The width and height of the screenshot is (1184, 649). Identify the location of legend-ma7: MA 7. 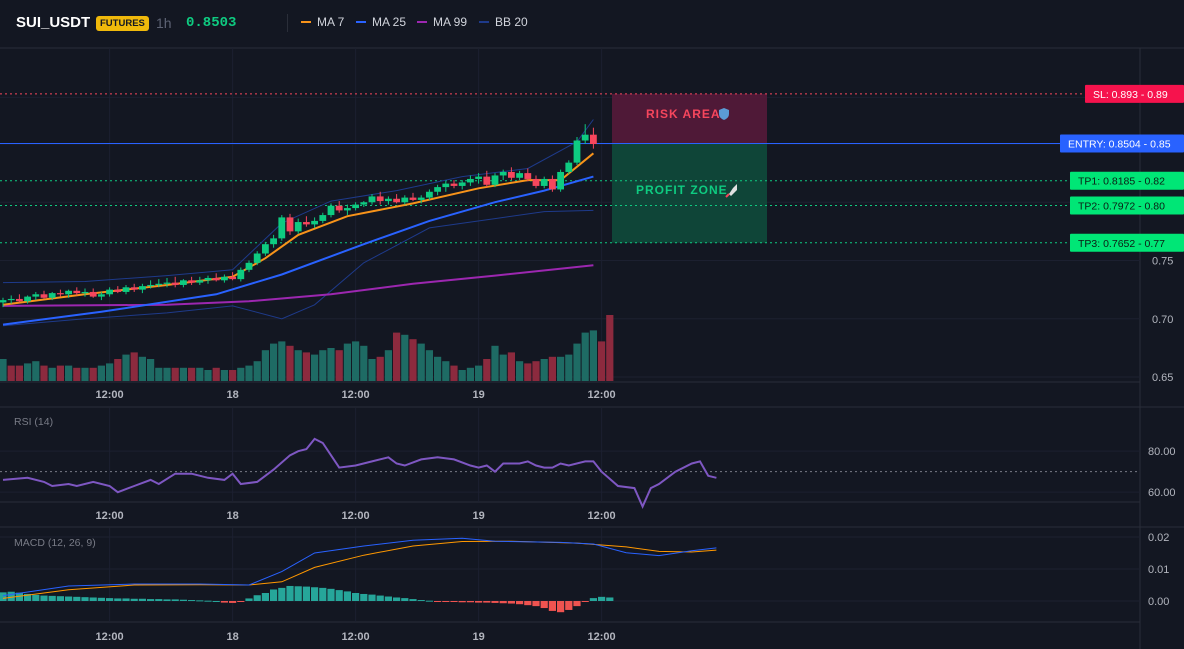
(322, 22).